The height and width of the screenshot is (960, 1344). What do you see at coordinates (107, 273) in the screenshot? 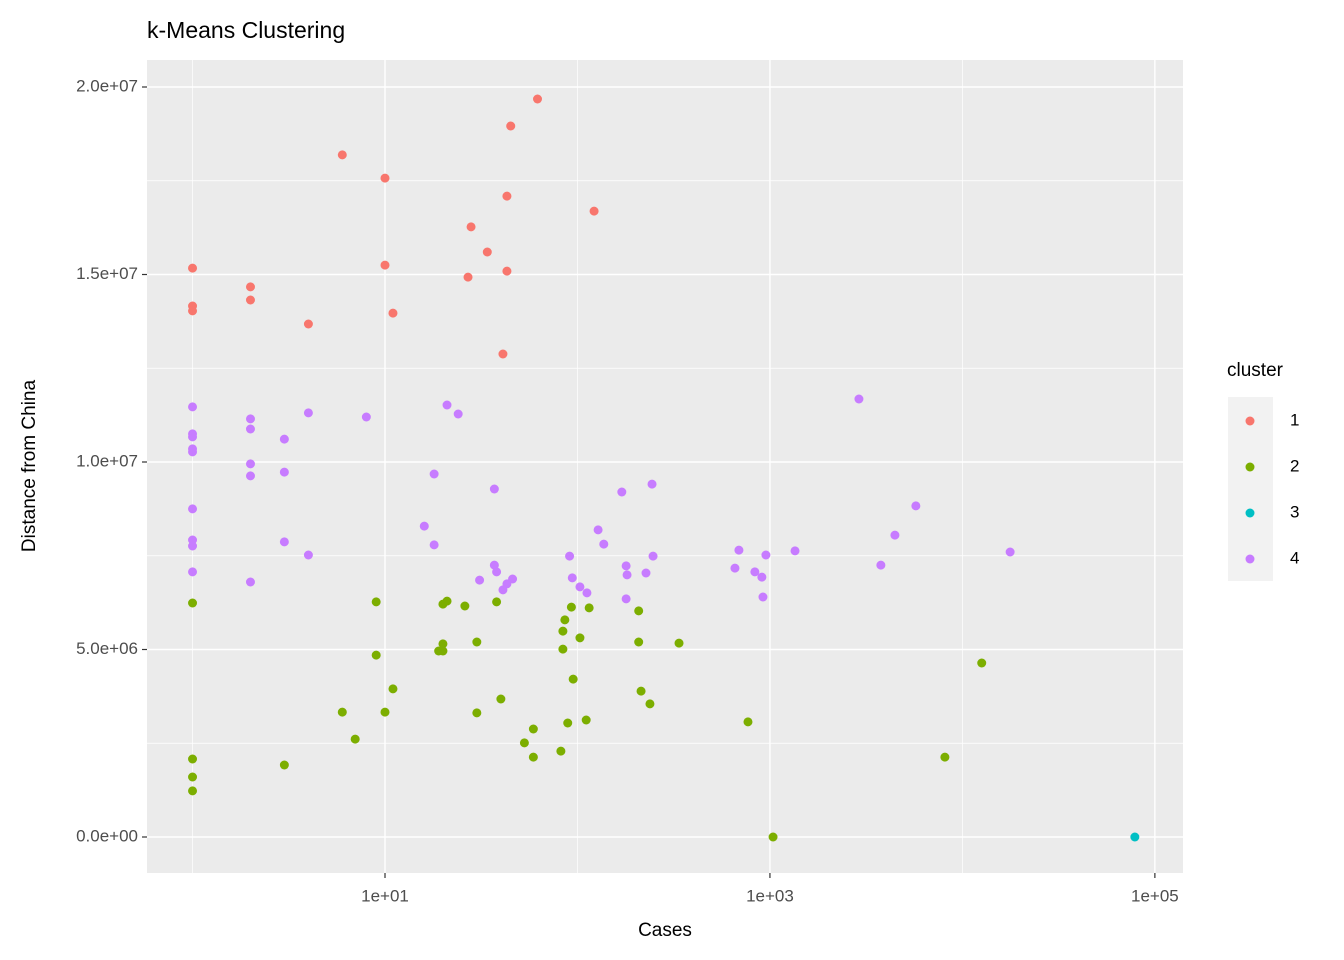
I see `y-tick-label: 1.5e+07` at bounding box center [107, 273].